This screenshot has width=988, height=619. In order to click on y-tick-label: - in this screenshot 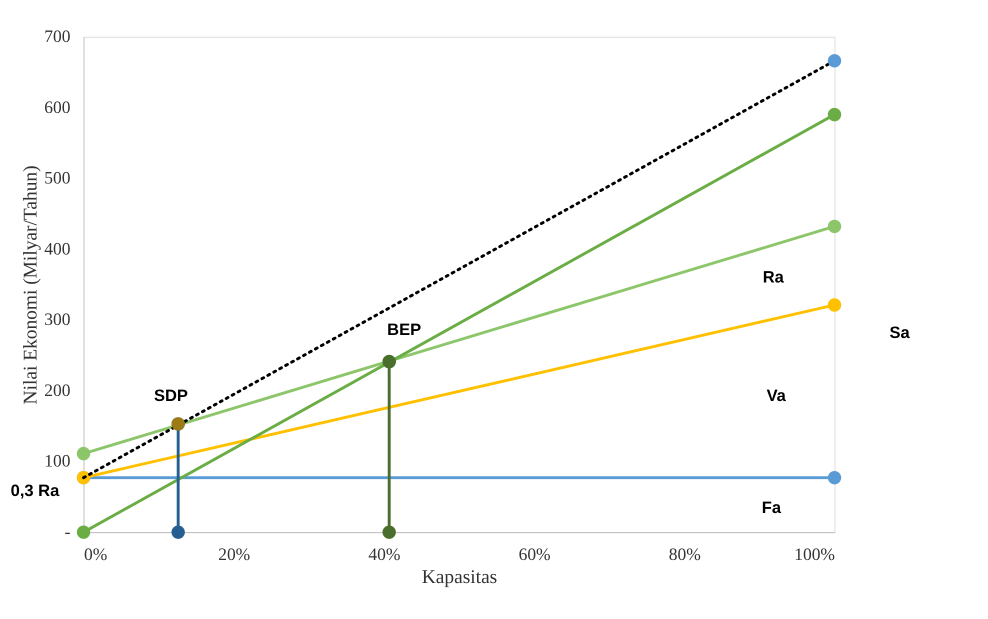, I will do `click(67, 532)`.